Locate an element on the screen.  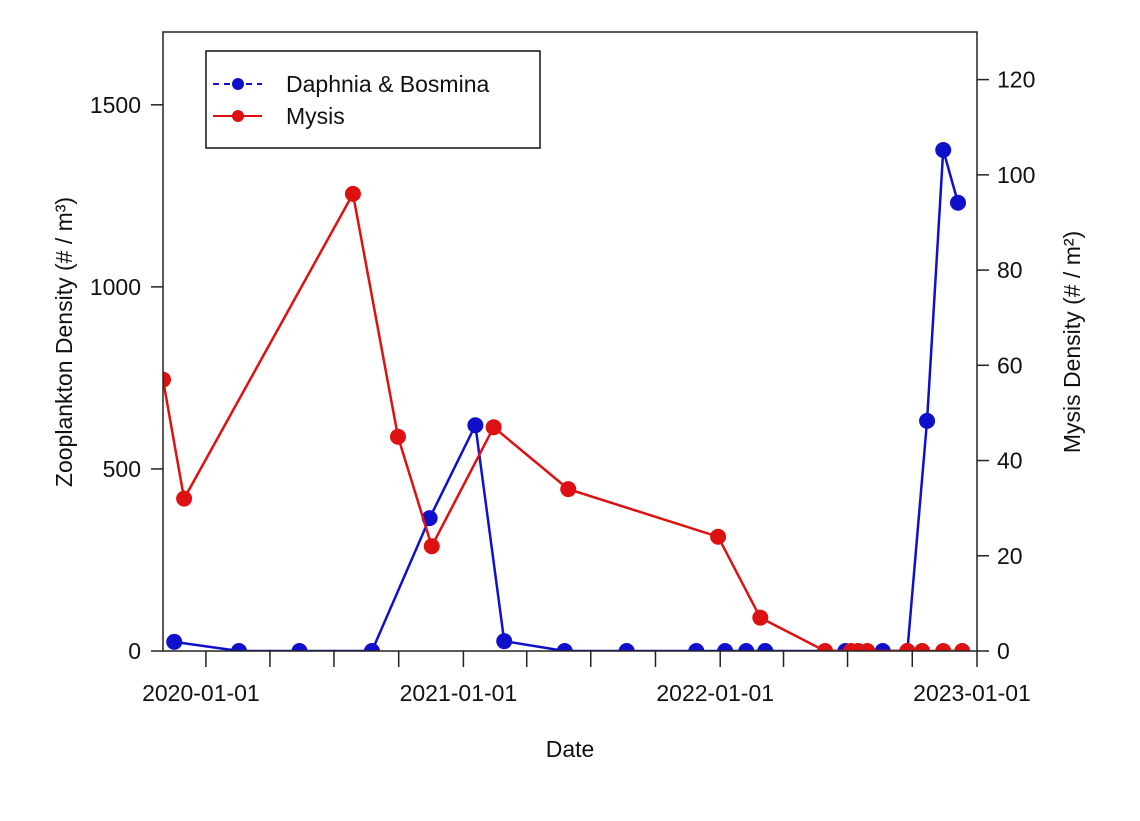
legend-marker-mysis is located at coordinates (238, 116).